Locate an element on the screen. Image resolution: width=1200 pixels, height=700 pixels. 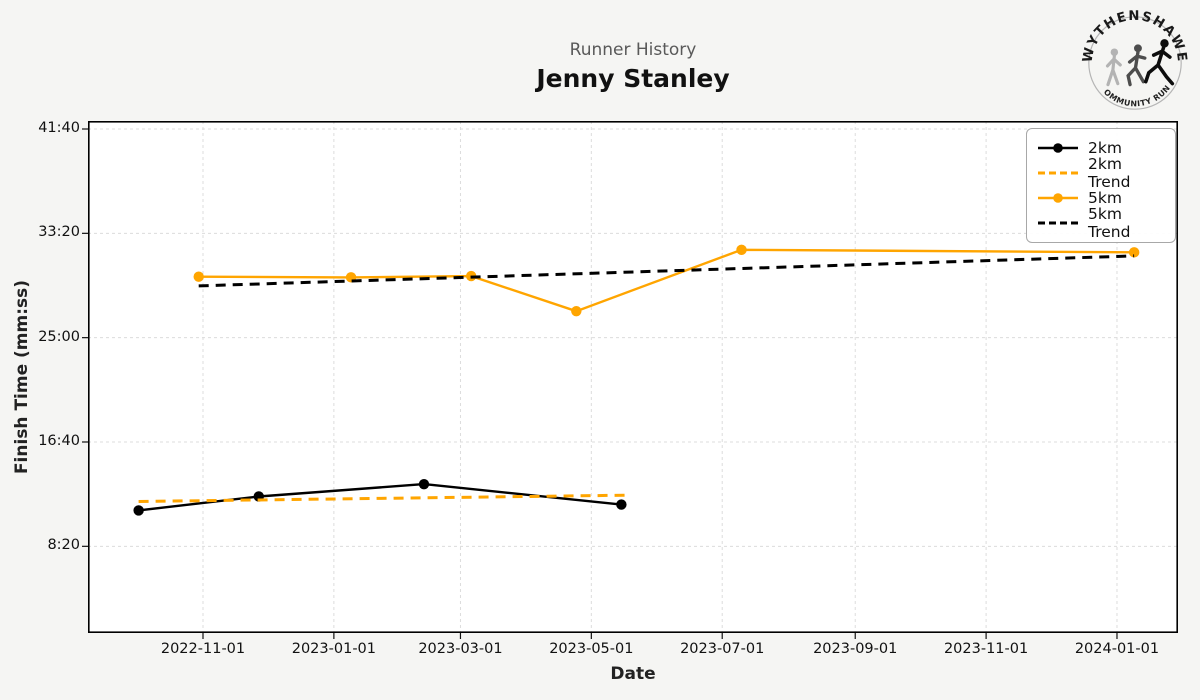
club-logo: WYTHENSHAWE COMMUNITY RUN is located at coordinates (1133, 58).